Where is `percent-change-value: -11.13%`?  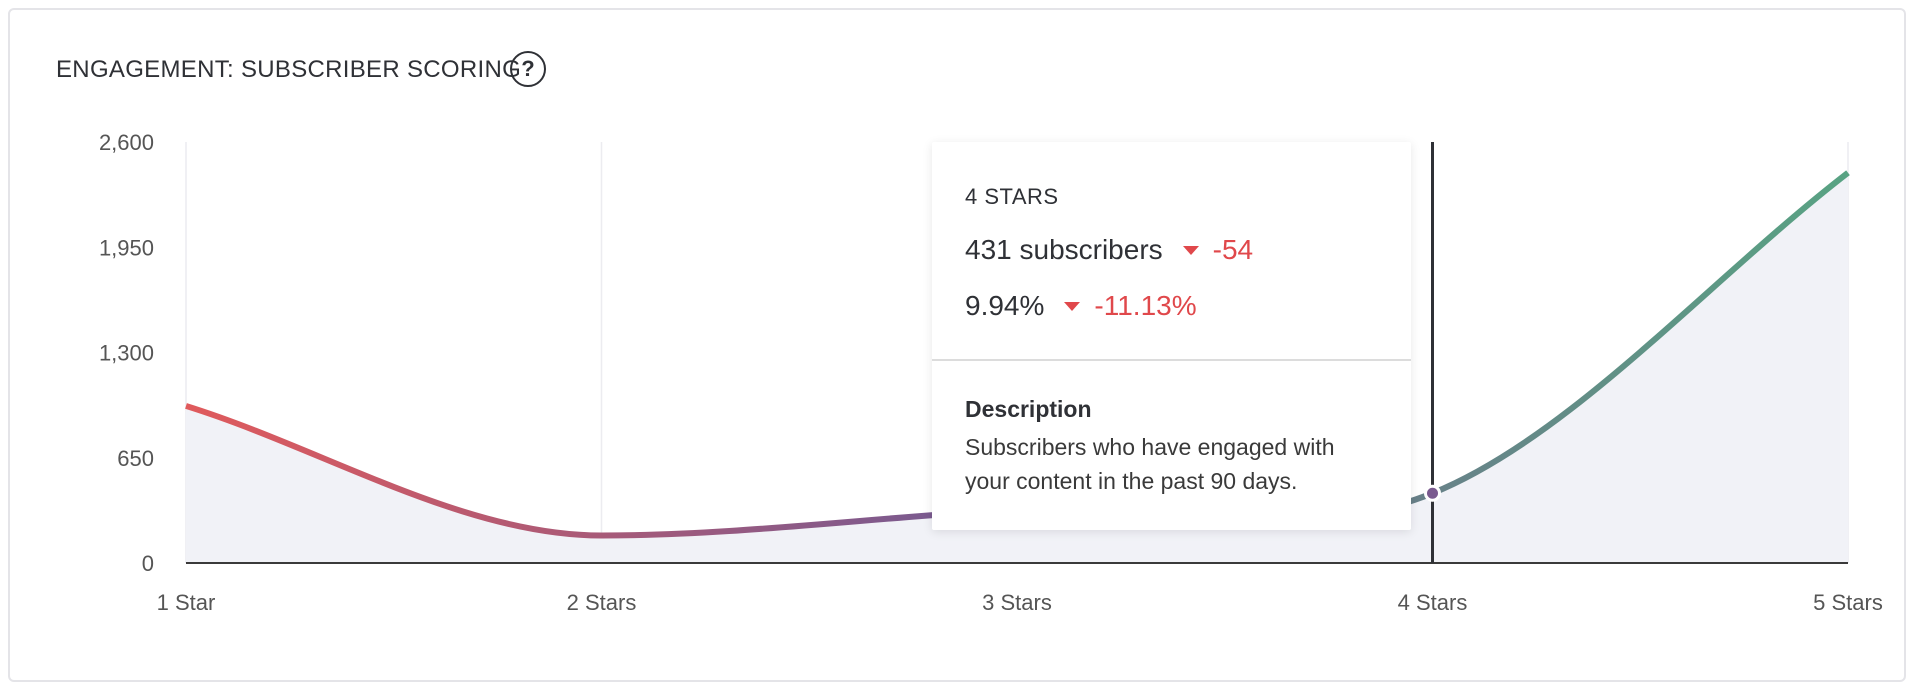 percent-change-value: -11.13% is located at coordinates (1145, 305).